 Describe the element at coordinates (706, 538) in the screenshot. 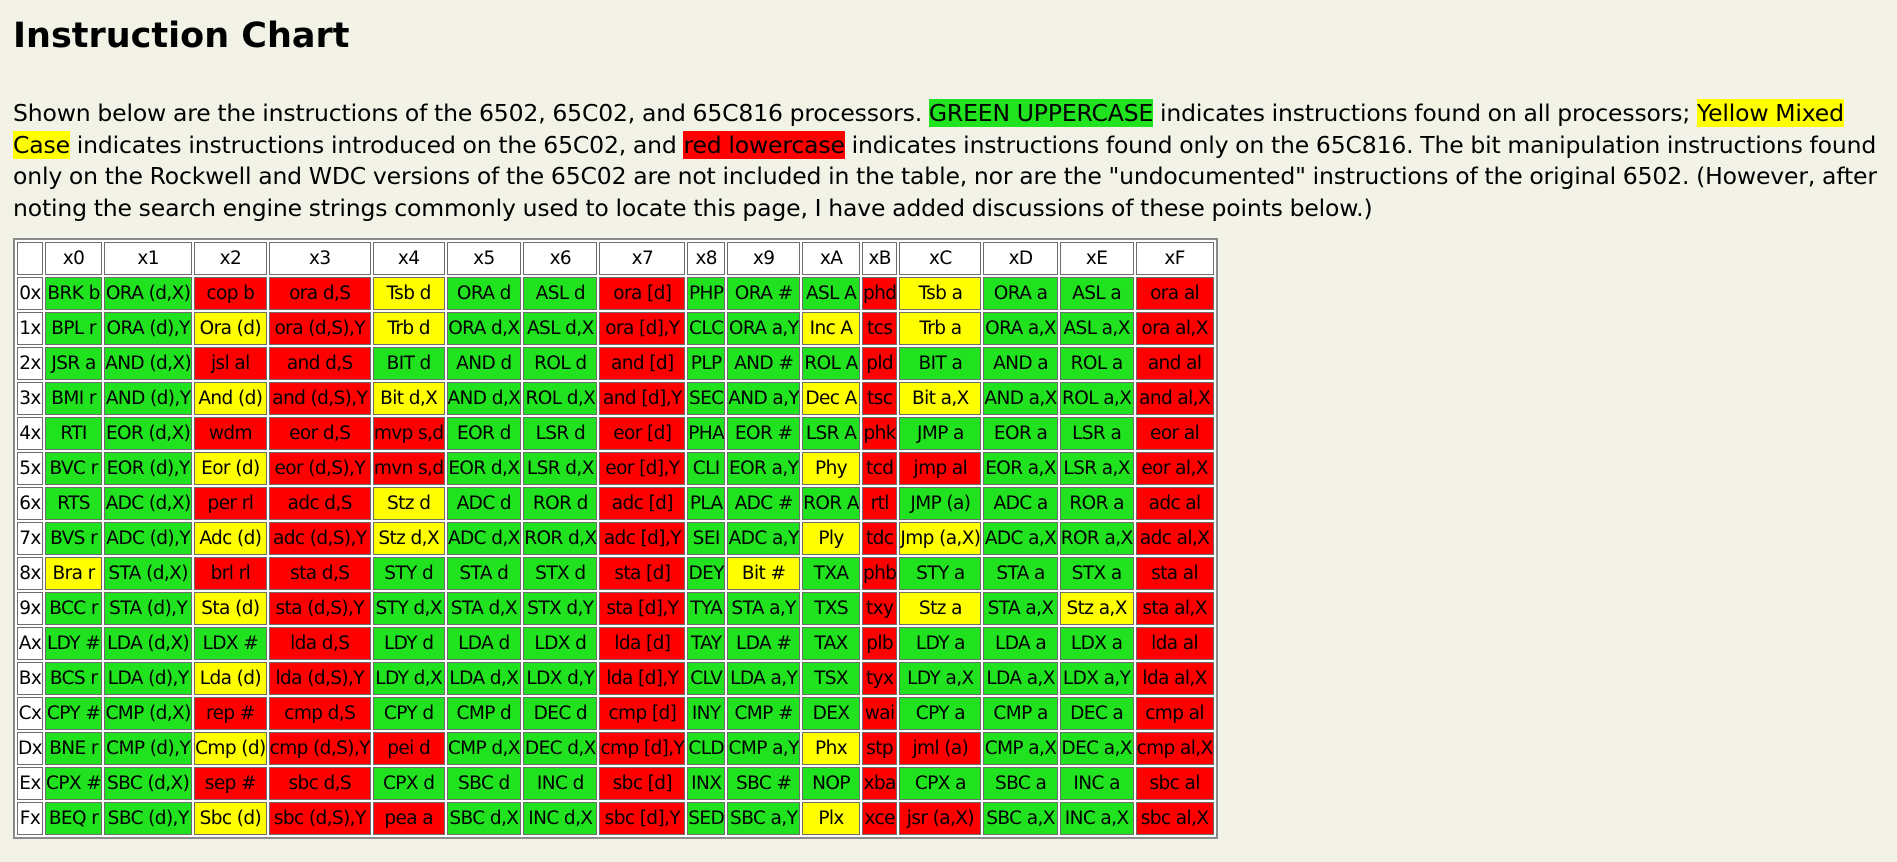

I see `opcode-cell: SEI` at that location.